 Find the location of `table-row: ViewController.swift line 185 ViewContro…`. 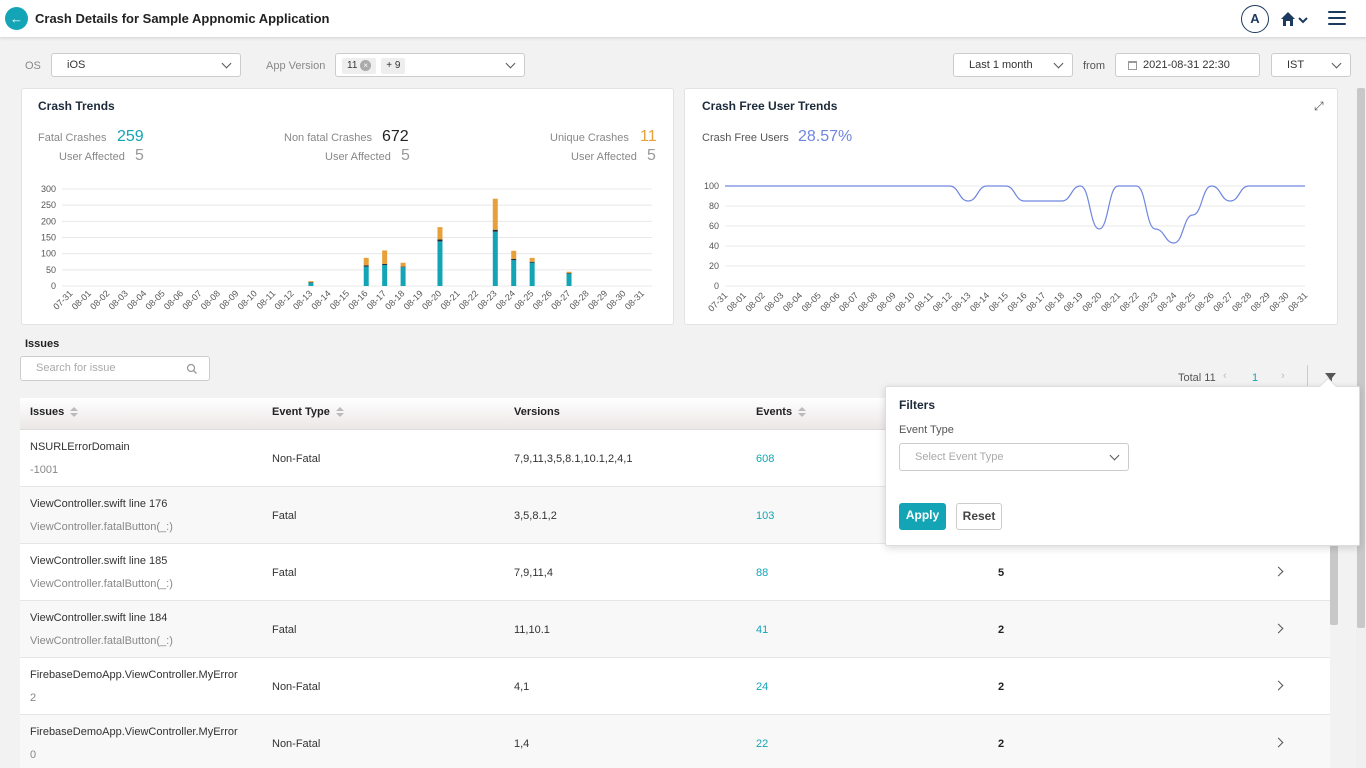

table-row: ViewController.swift line 185 ViewContro… is located at coordinates (675, 572).